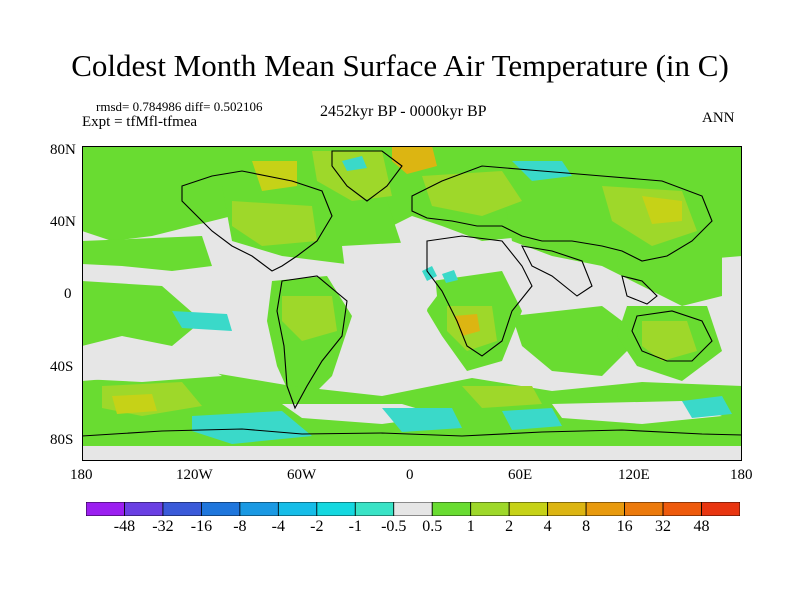  Describe the element at coordinates (274, 176) in the screenshot. I see `patch-canada-warm` at that location.